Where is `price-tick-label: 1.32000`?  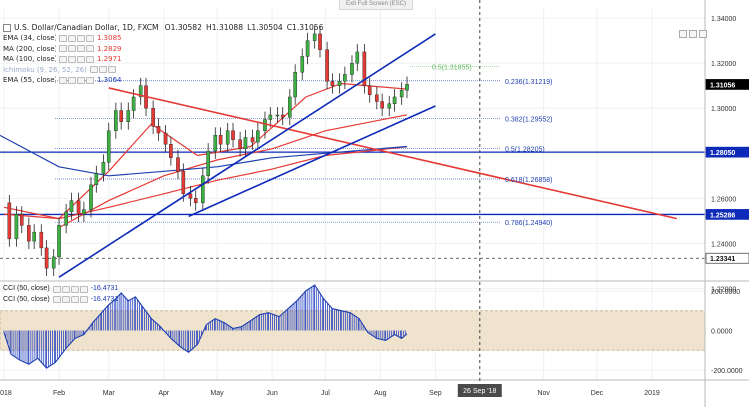
price-tick-label: 1.32000 is located at coordinates (723, 64).